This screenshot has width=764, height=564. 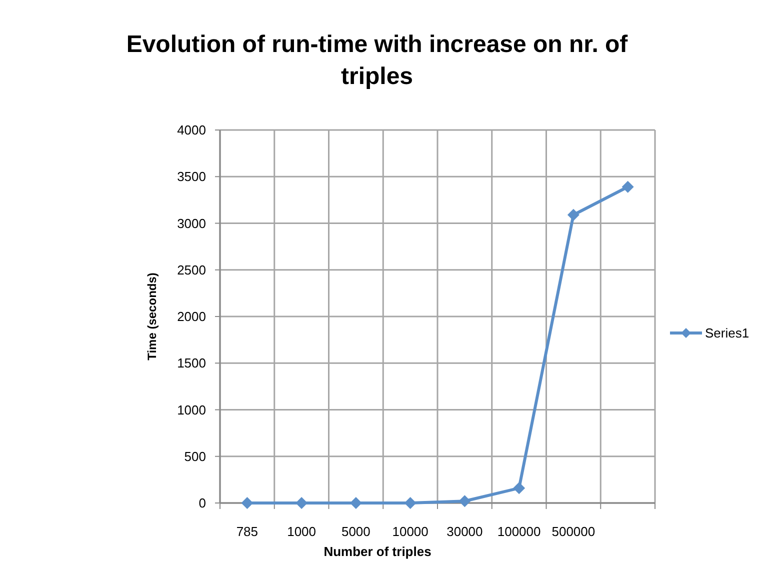 What do you see at coordinates (152, 316) in the screenshot?
I see `y-axis-title: Time (seconds)` at bounding box center [152, 316].